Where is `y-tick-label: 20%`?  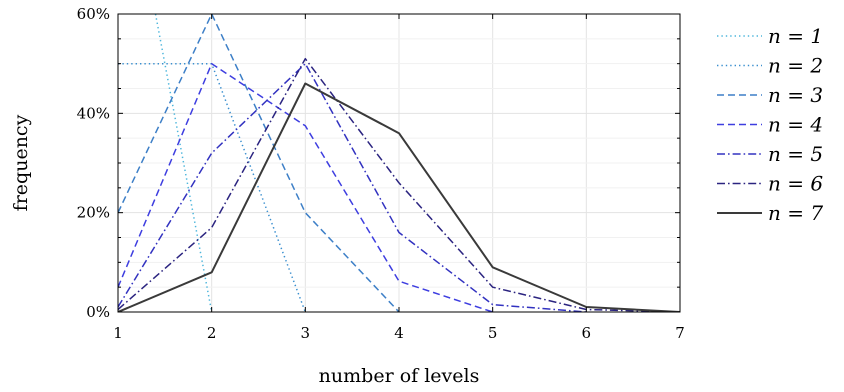 y-tick-label: 20% is located at coordinates (93, 213).